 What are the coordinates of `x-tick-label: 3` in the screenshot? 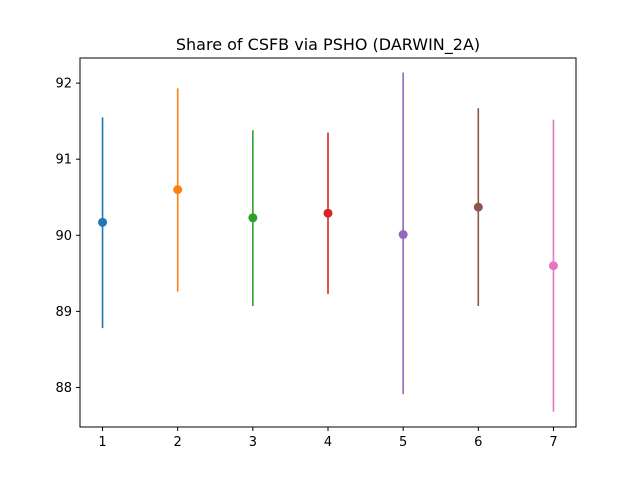 It's located at (253, 442).